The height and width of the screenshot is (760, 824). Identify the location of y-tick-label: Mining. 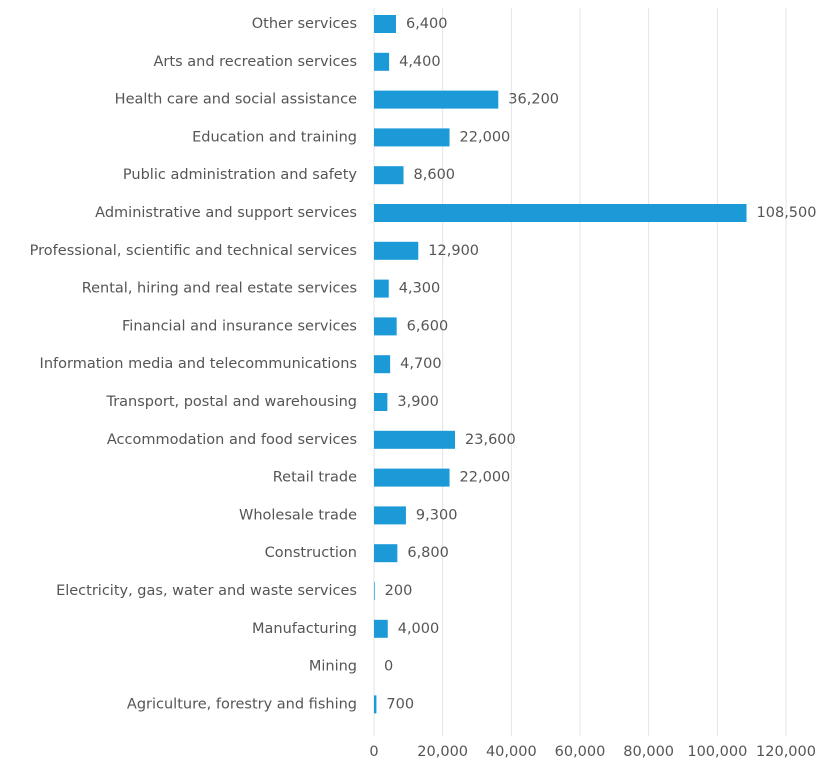
(333, 667).